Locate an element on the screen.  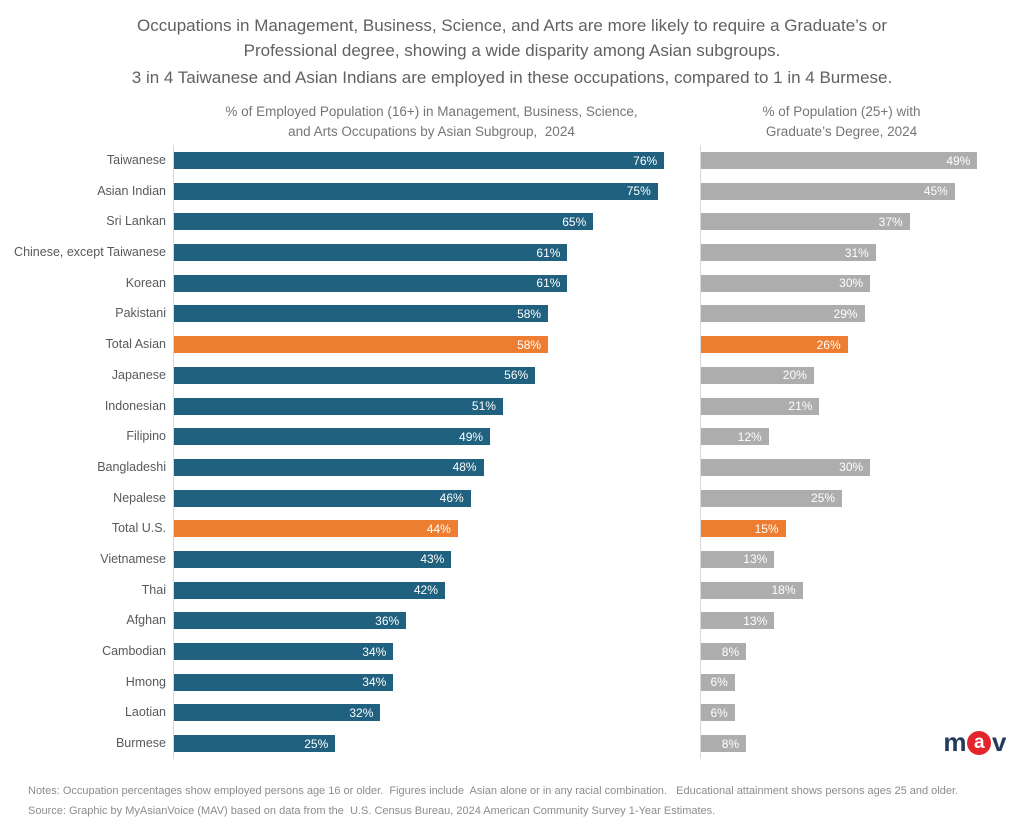
chart-row: Total U.S. 44% 15% is located at coordinates (514, 528).